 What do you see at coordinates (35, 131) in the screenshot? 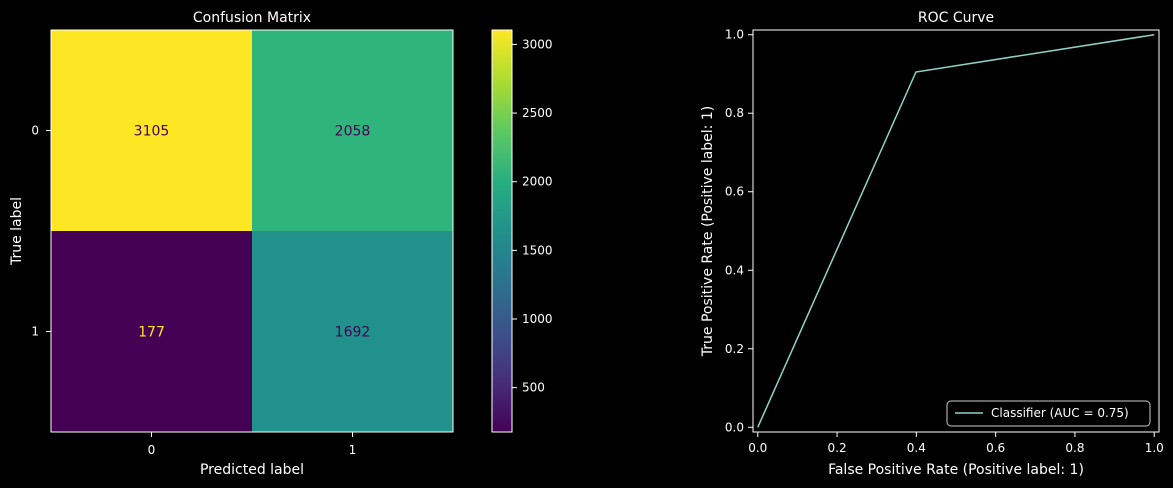
I see `cm-ytick-label: 0` at bounding box center [35, 131].